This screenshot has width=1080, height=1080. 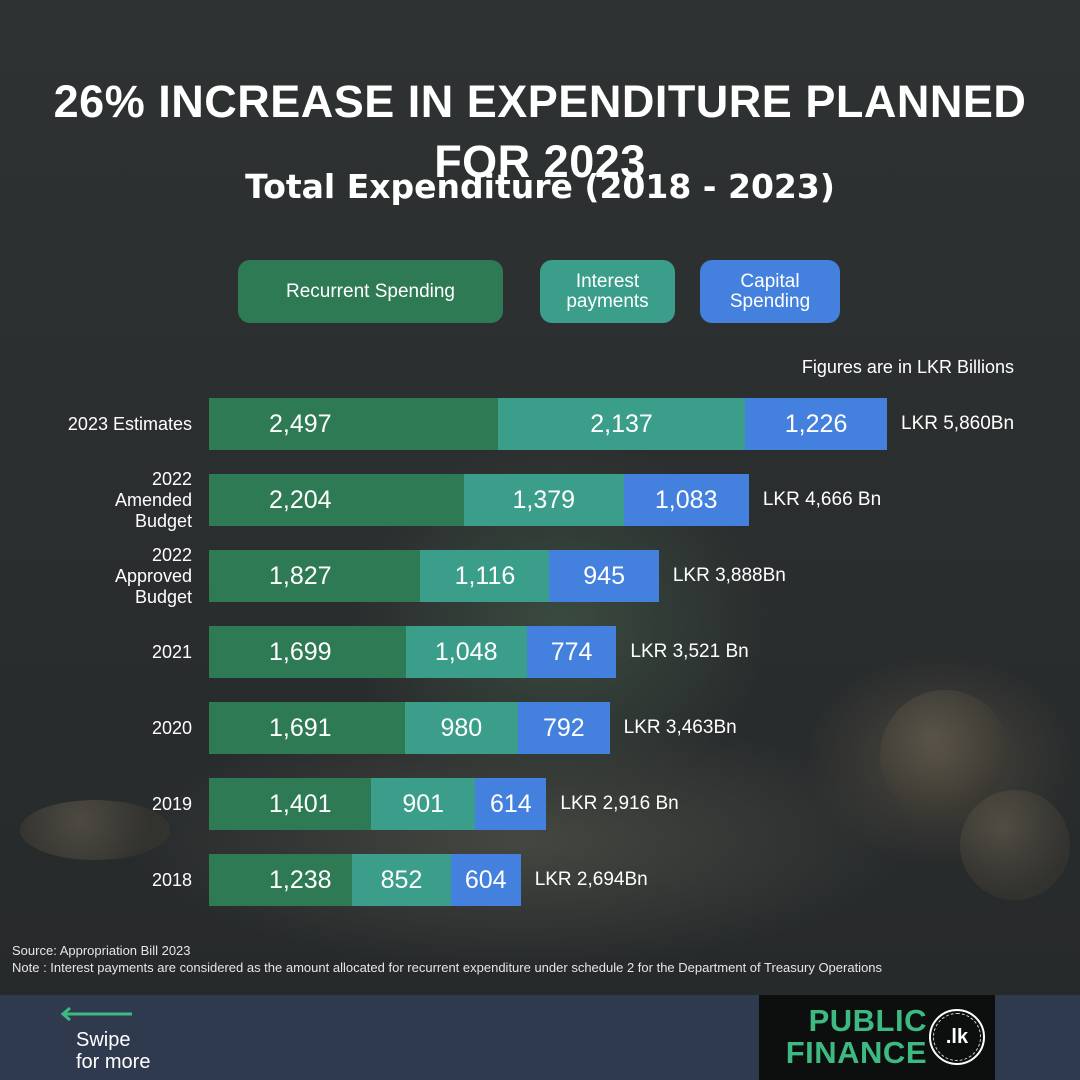 I want to click on interest-payments-segment: 2,137, so click(x=621, y=424).